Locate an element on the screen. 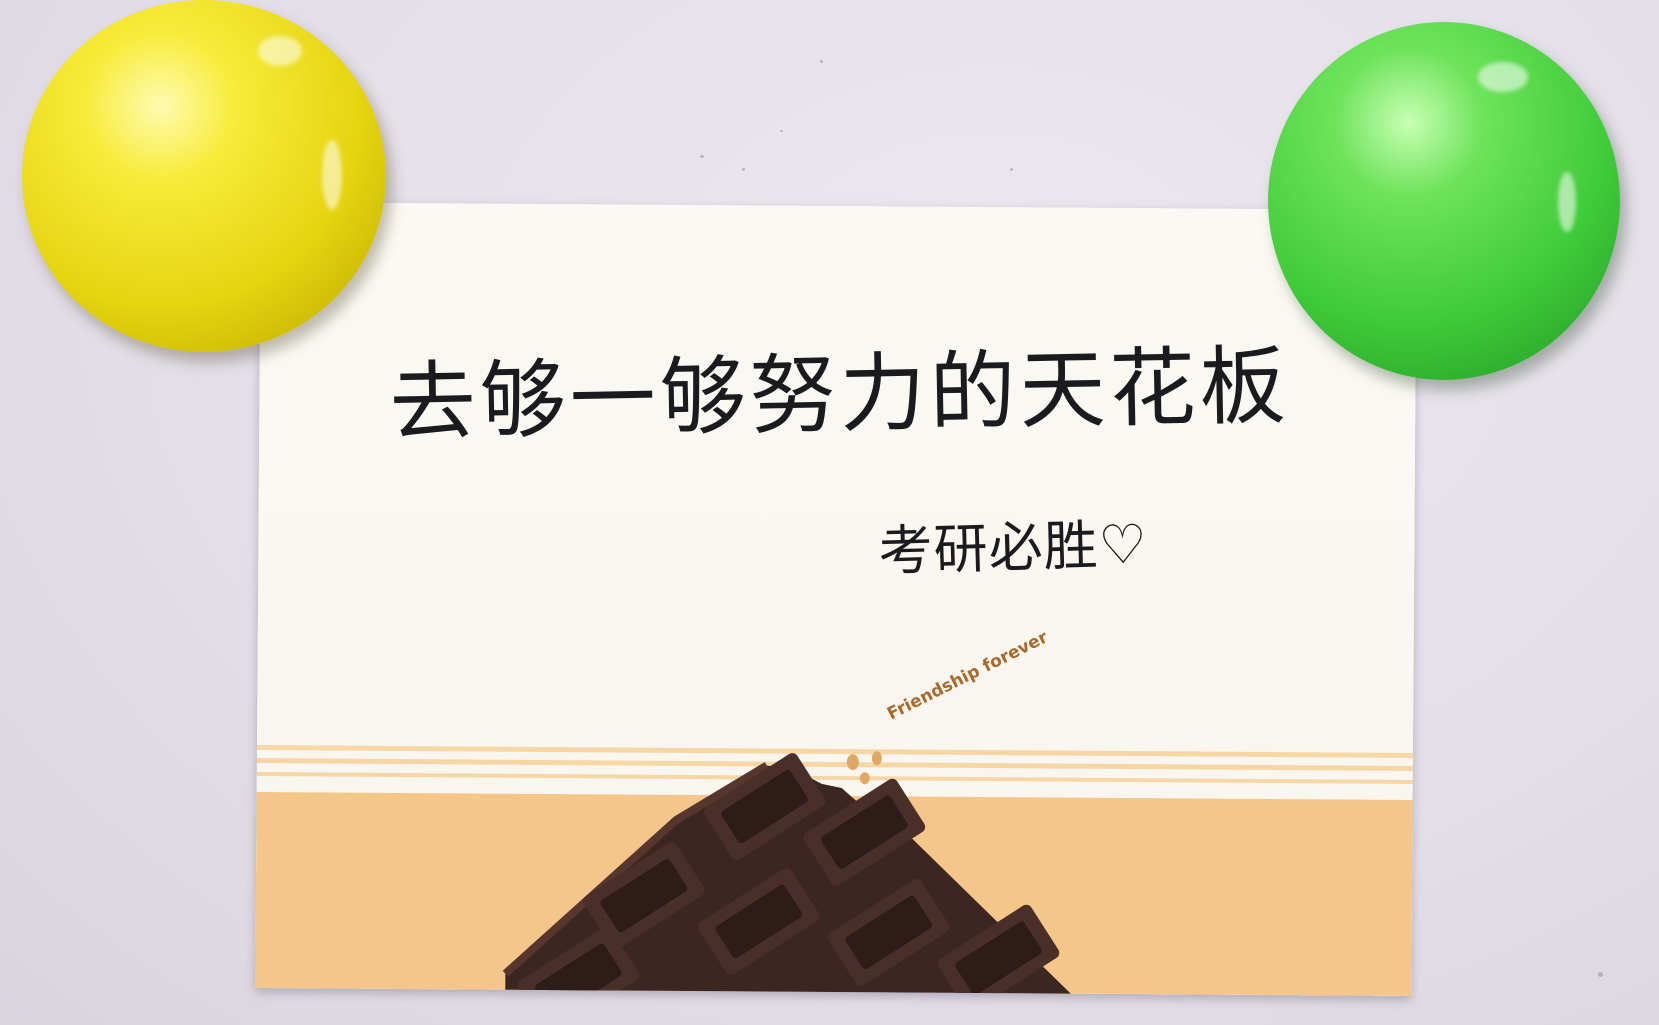  chocolate-edge is located at coordinates (635, 869).